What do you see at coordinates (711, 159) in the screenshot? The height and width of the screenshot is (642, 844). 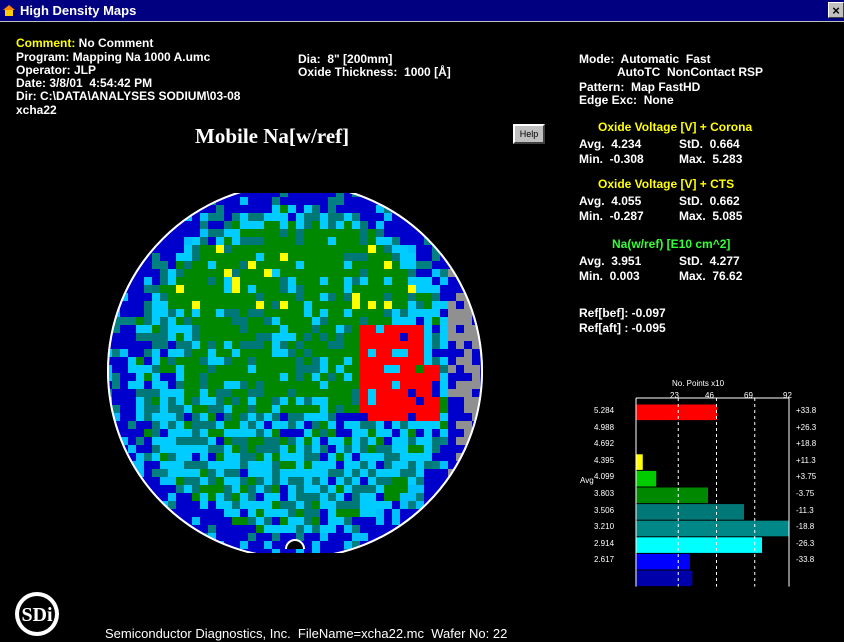 I see `stat-max: Max. 5.283` at bounding box center [711, 159].